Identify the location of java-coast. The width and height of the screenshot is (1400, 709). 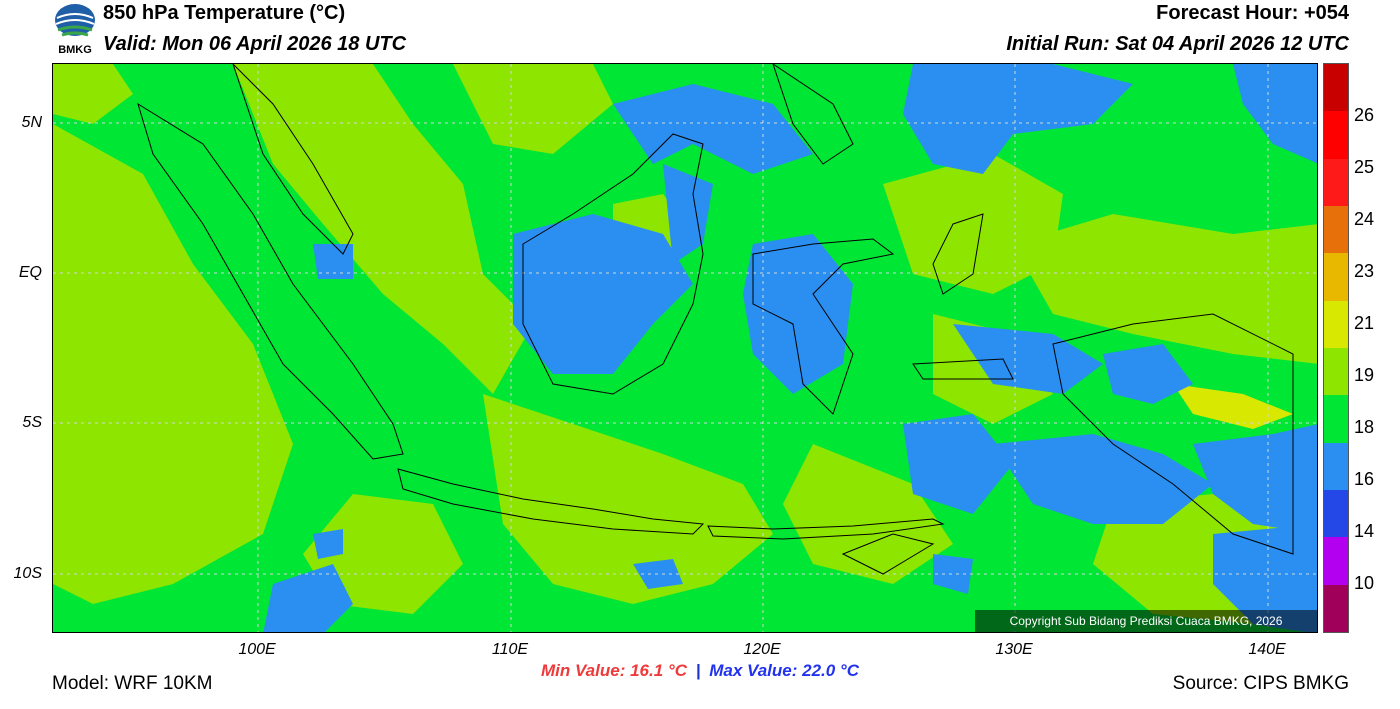
(551, 501).